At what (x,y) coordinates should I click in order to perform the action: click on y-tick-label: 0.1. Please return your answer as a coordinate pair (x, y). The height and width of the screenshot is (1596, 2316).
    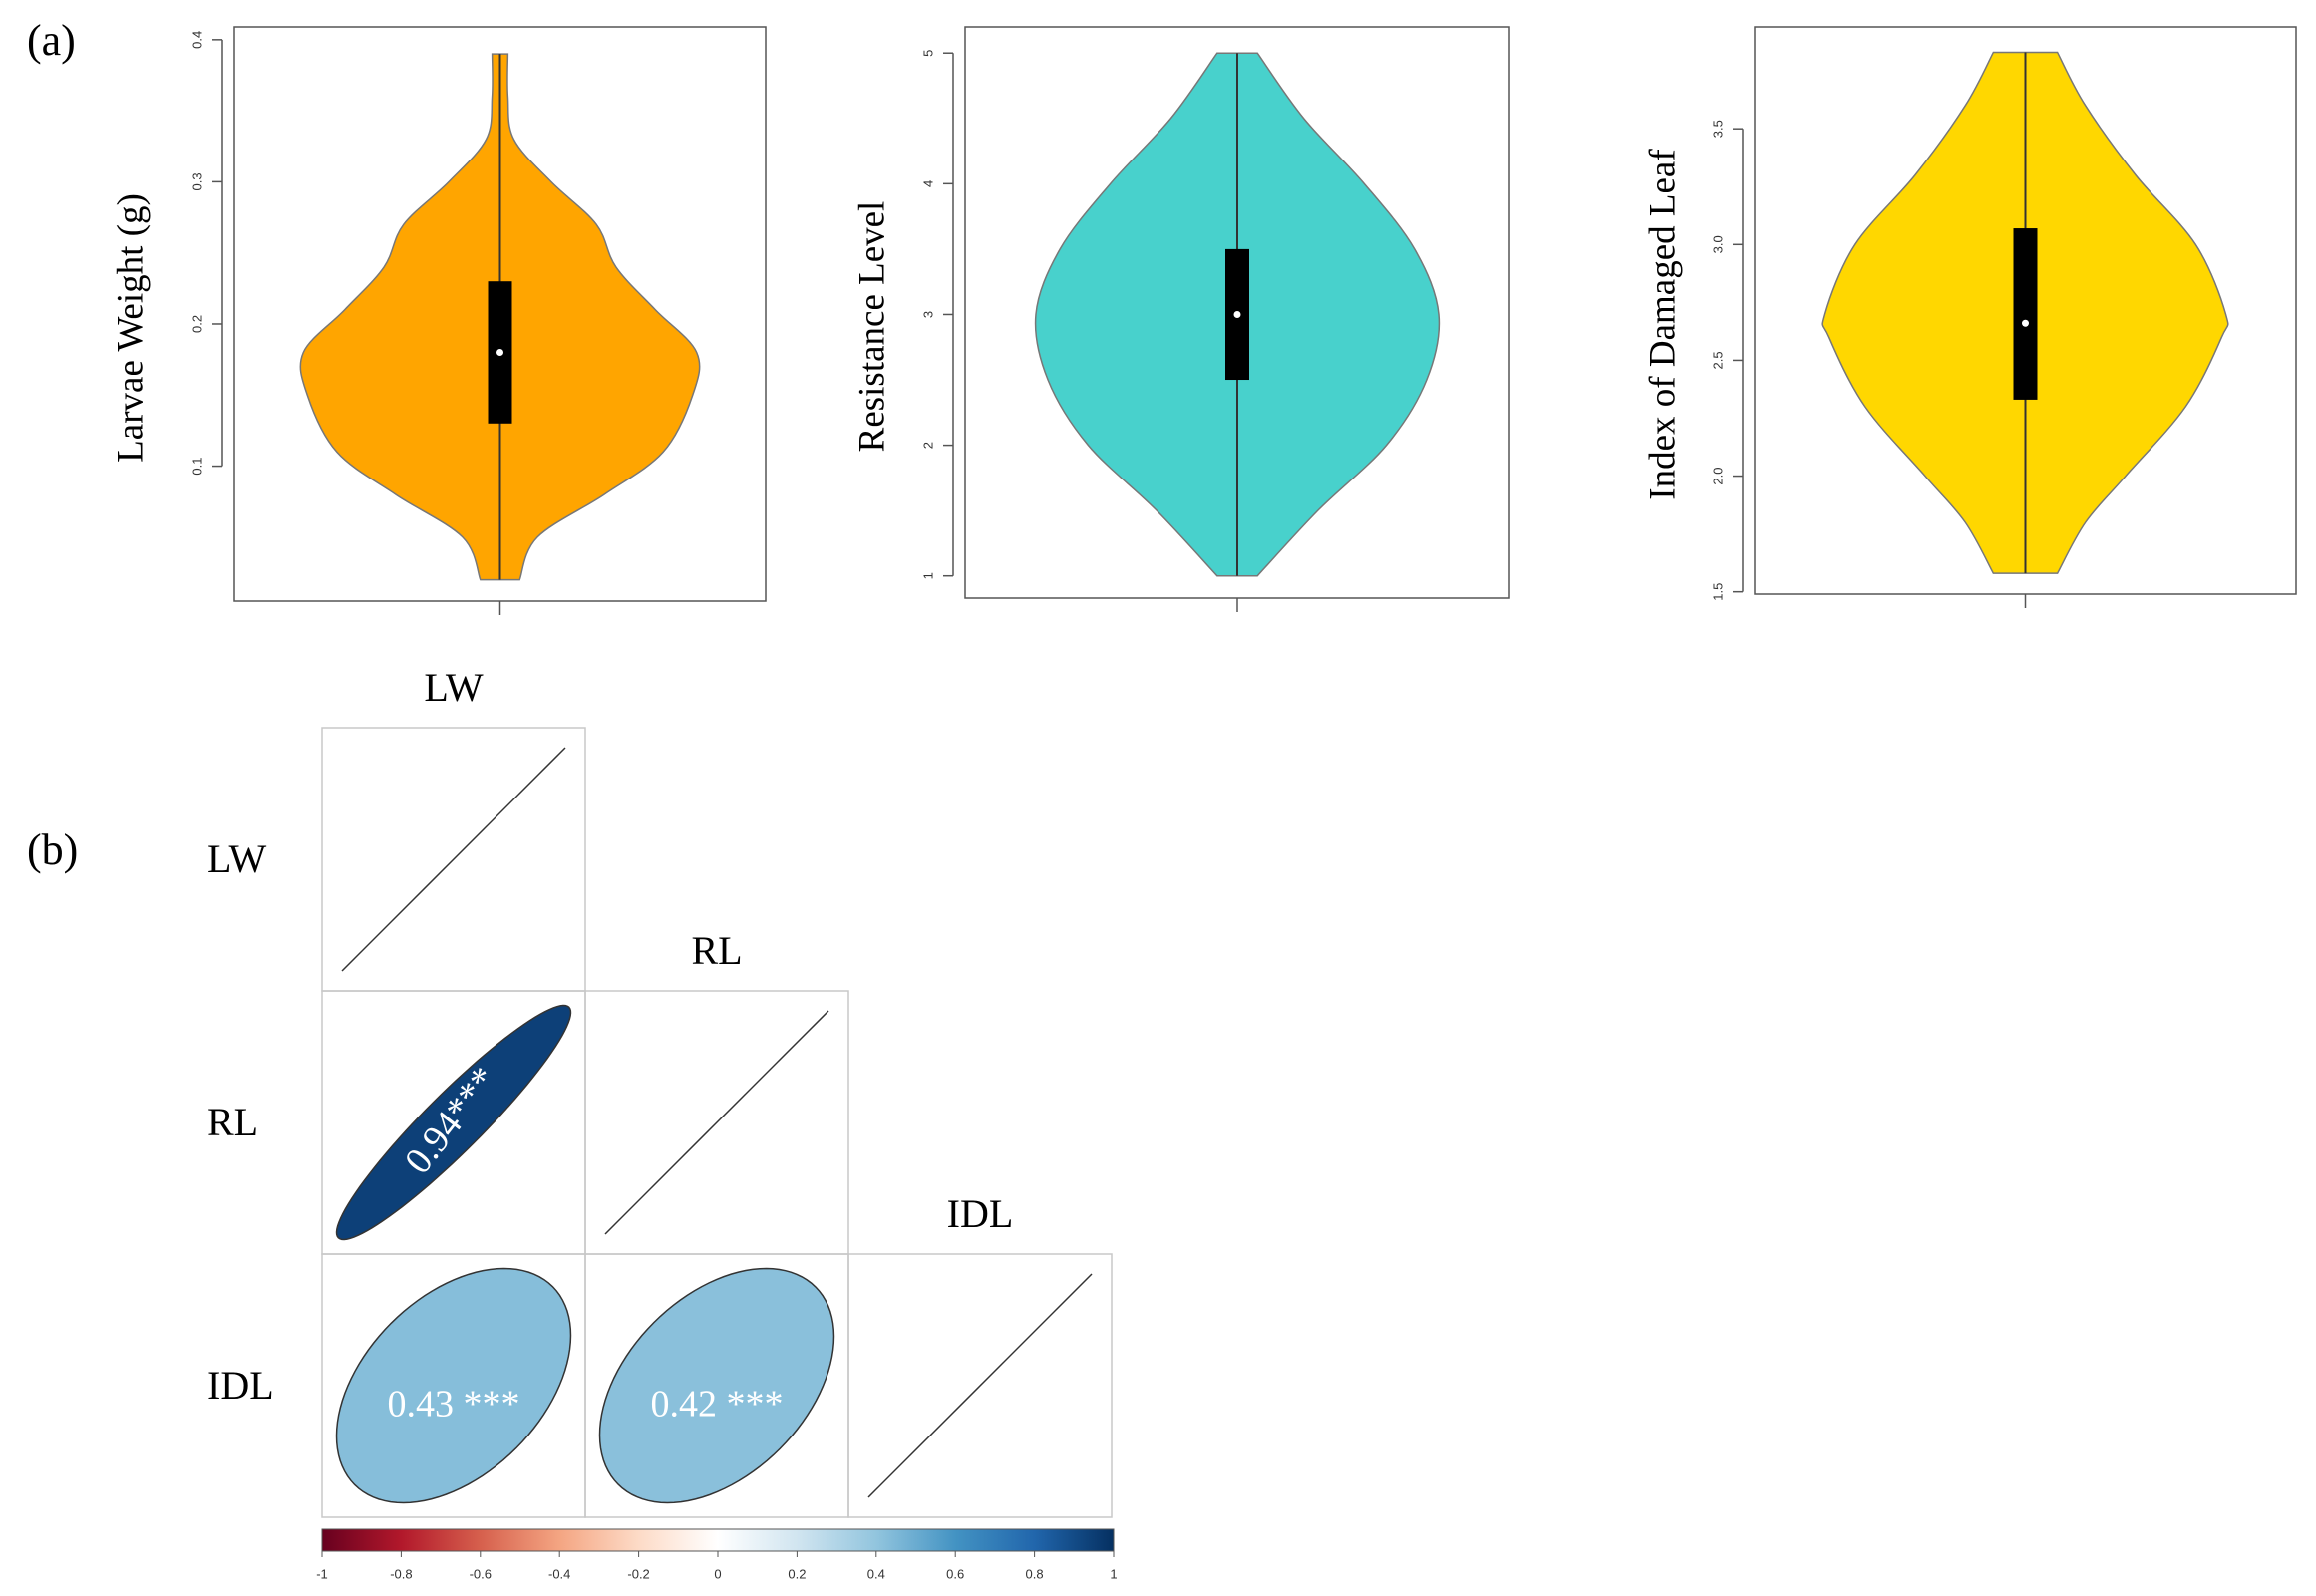
    Looking at the image, I should click on (196, 467).